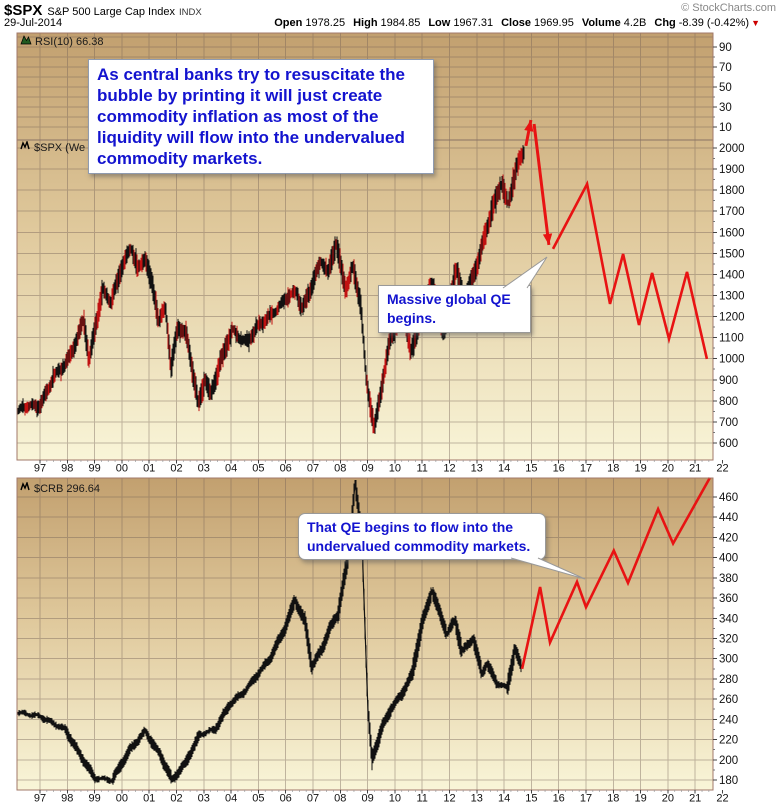 This screenshot has width=780, height=810. Describe the element at coordinates (725, 88) in the screenshot. I see `svg-text: 50` at that location.